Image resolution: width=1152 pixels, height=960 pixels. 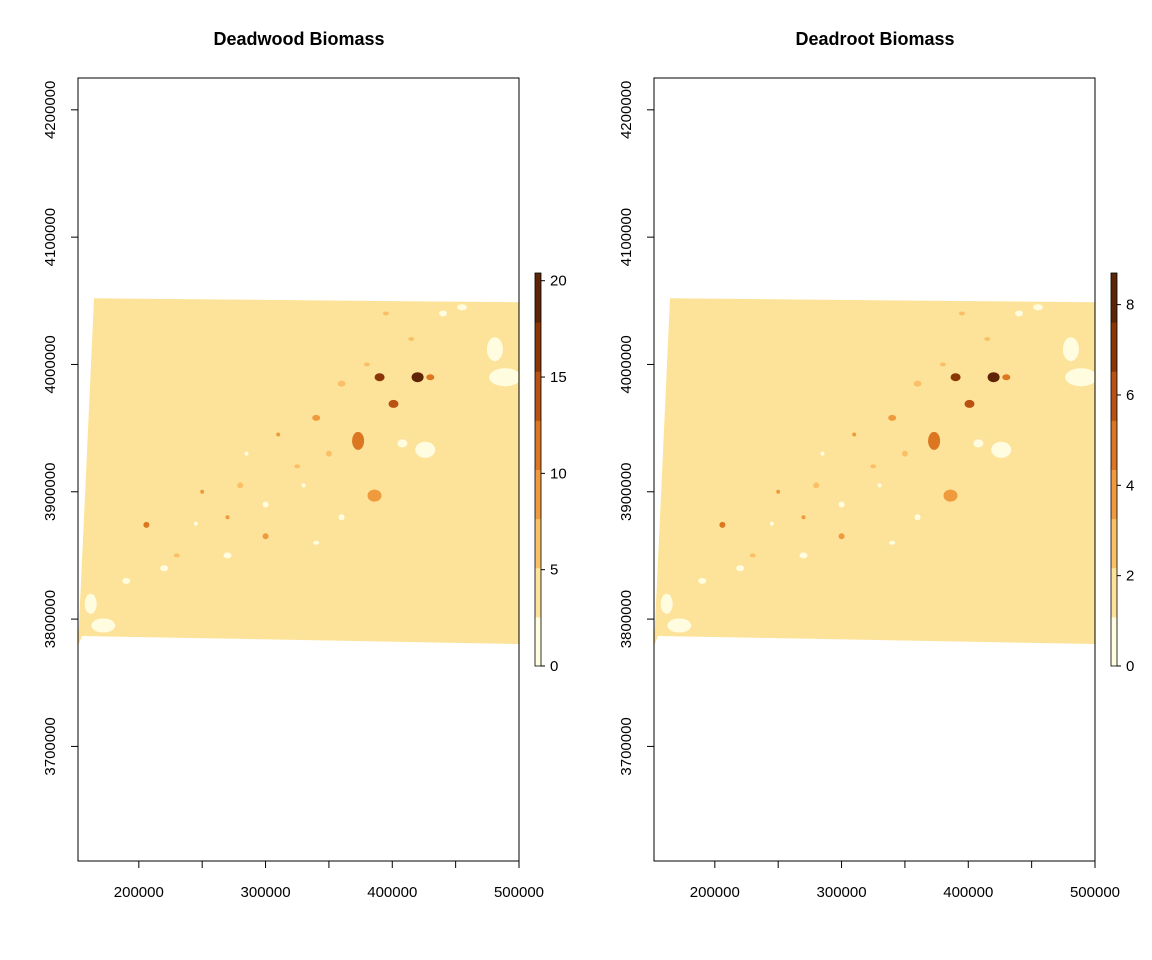 What do you see at coordinates (558, 473) in the screenshot?
I see `legend-tick-label: 10` at bounding box center [558, 473].